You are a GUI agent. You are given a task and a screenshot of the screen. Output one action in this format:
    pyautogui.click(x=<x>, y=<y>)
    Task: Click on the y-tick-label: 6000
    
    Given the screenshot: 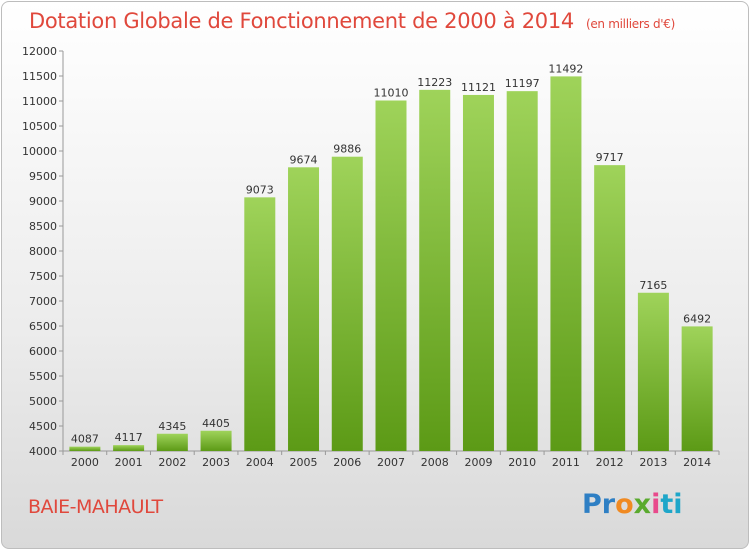 What is the action you would take?
    pyautogui.click(x=43, y=351)
    